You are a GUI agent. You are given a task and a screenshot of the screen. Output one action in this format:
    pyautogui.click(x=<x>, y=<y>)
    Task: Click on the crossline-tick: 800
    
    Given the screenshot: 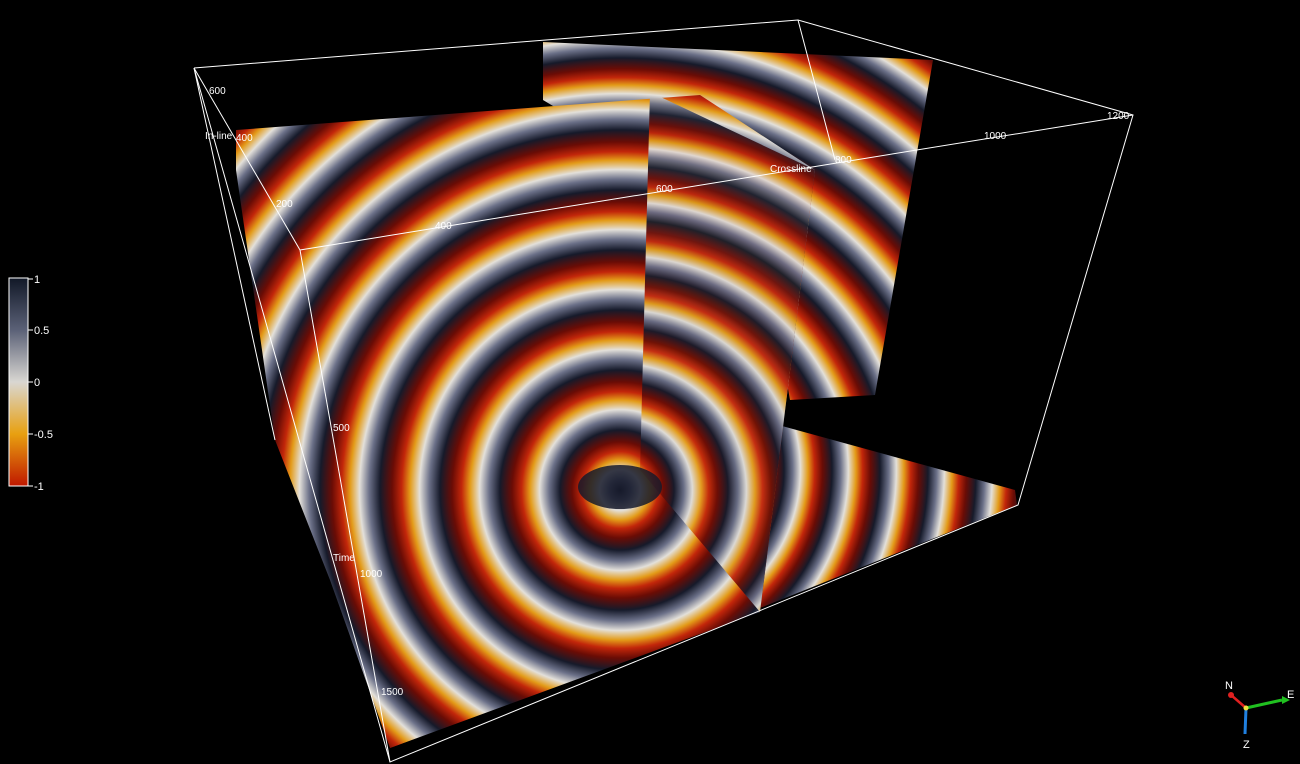 What is the action you would take?
    pyautogui.click(x=843, y=160)
    